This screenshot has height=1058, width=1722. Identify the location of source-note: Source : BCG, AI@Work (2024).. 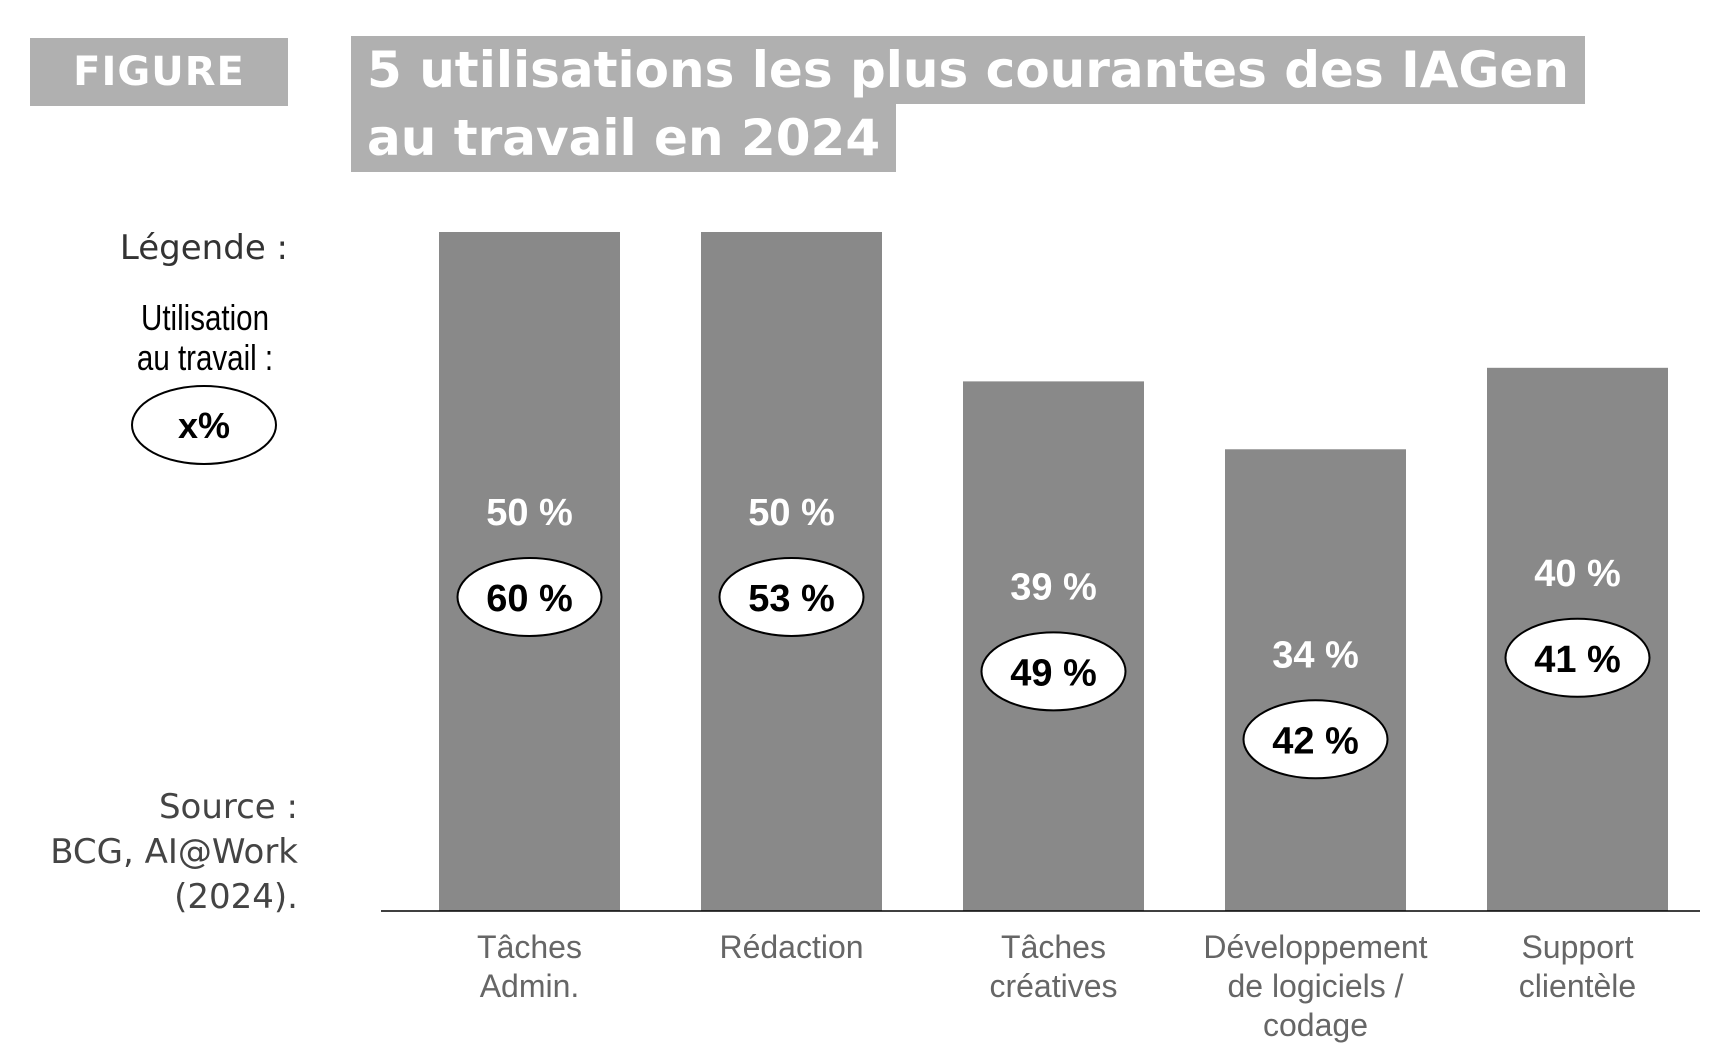
(174, 852).